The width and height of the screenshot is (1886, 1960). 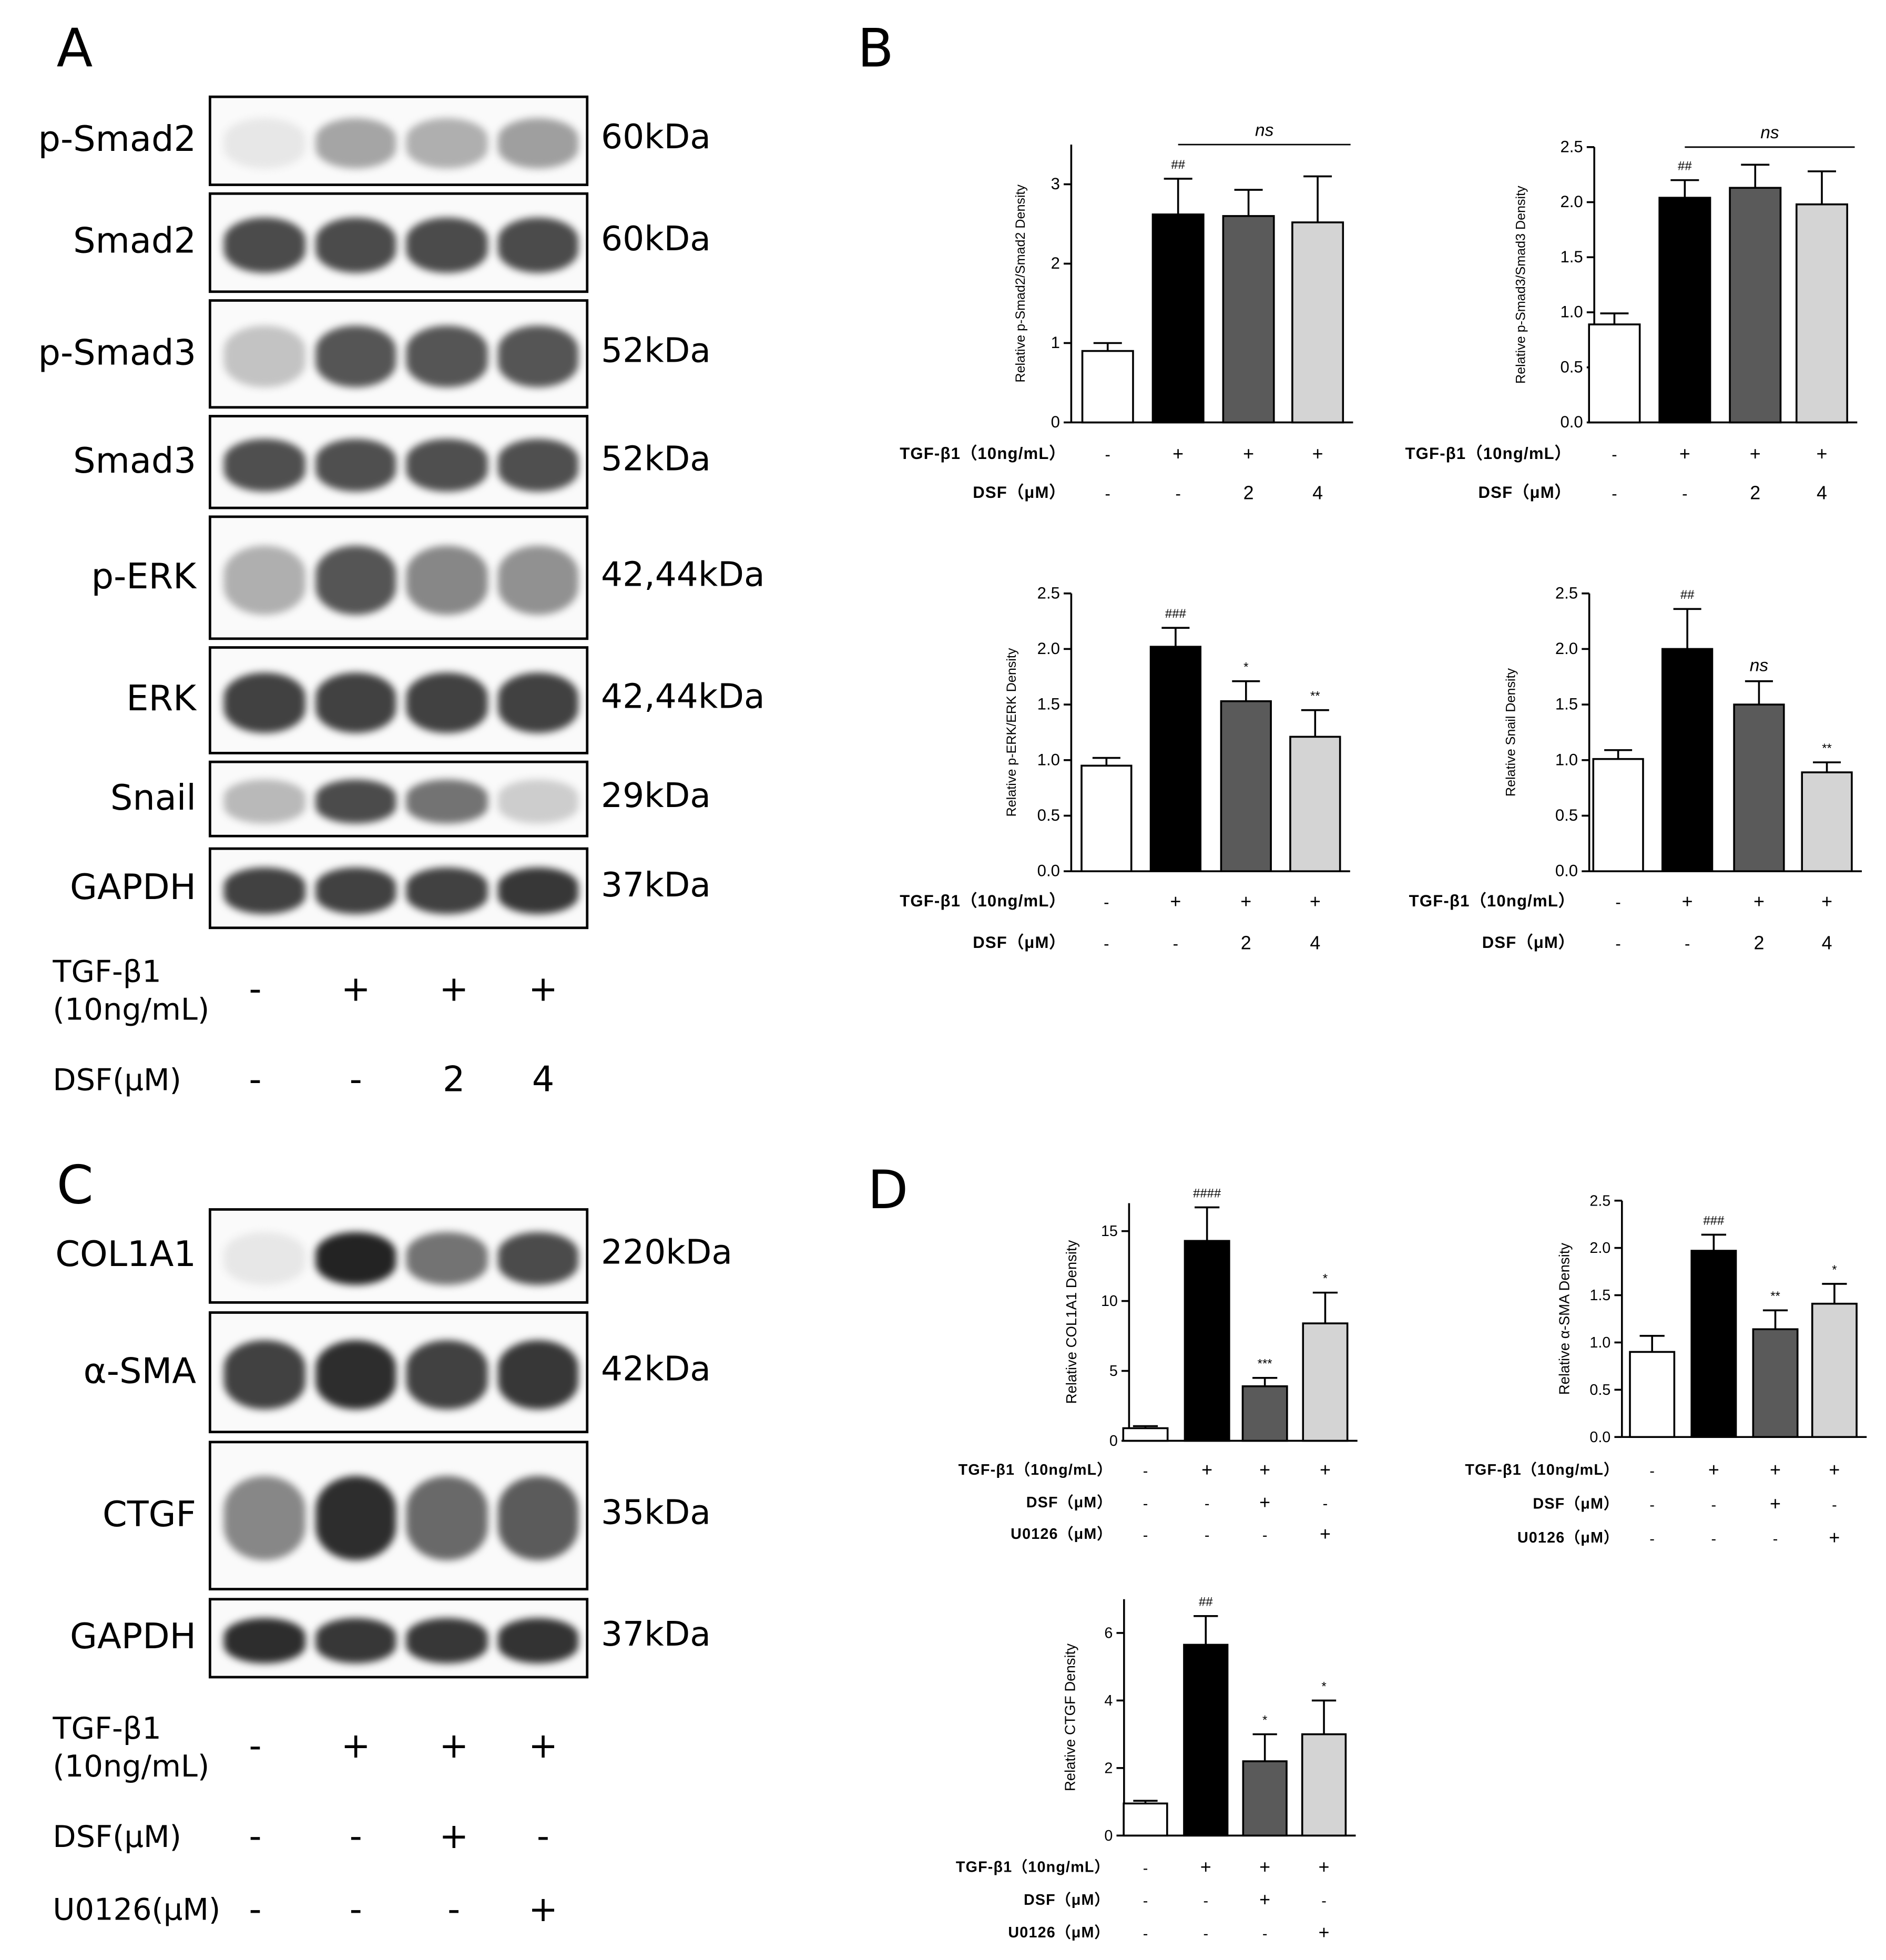 I want to click on panel-c-letter: C, so click(x=75, y=1185).